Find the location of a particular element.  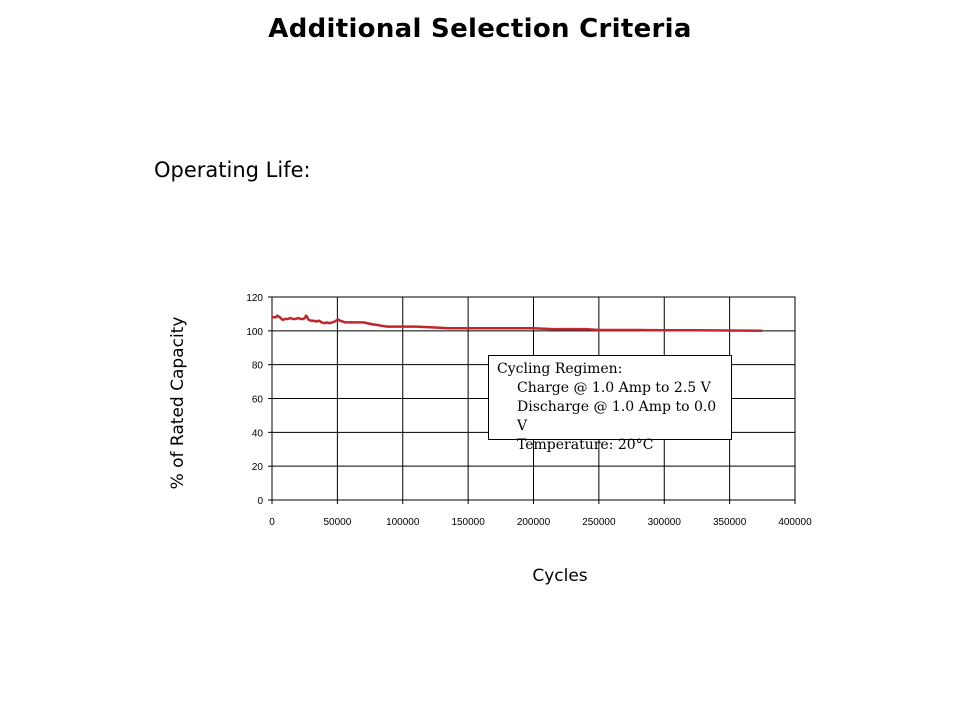

x-tick-label: 50000 is located at coordinates (337, 522).